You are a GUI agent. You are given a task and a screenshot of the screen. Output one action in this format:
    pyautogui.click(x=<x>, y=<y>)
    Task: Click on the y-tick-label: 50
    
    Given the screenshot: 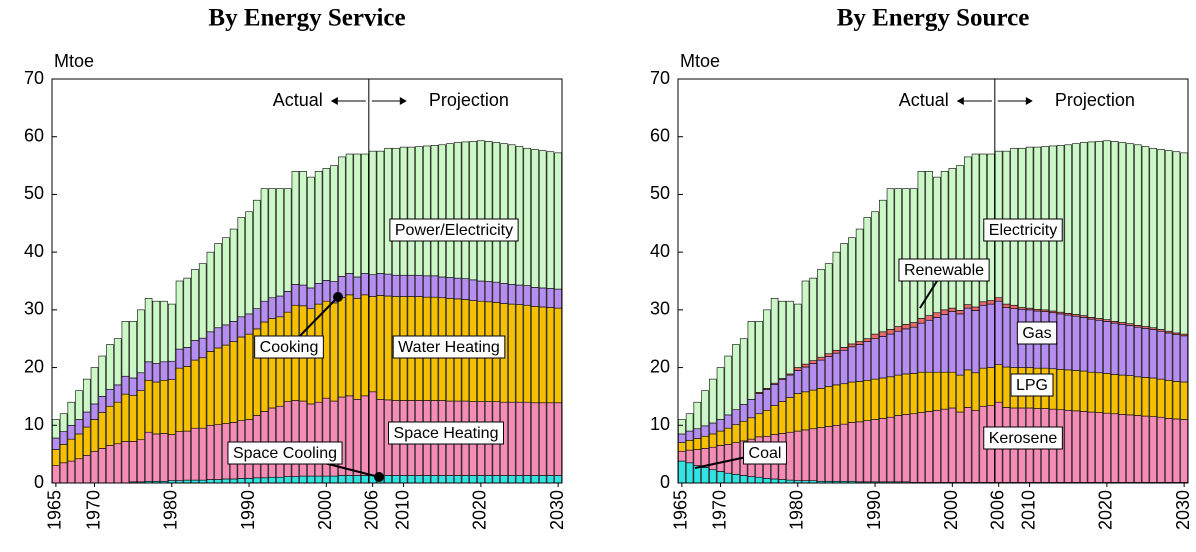 What is the action you would take?
    pyautogui.click(x=34, y=193)
    